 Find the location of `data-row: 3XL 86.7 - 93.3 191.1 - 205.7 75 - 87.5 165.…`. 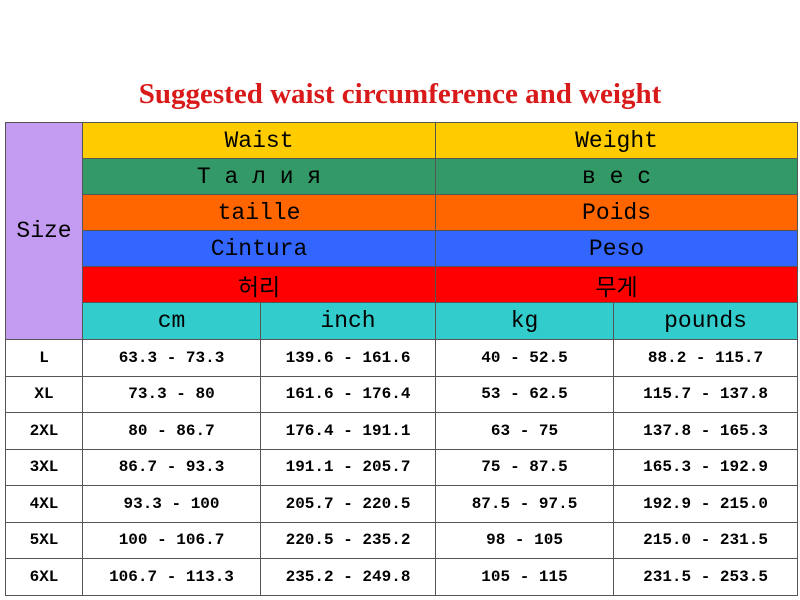

data-row: 3XL 86.7 - 93.3 191.1 - 205.7 75 - 87.5 165.… is located at coordinates (402, 467).